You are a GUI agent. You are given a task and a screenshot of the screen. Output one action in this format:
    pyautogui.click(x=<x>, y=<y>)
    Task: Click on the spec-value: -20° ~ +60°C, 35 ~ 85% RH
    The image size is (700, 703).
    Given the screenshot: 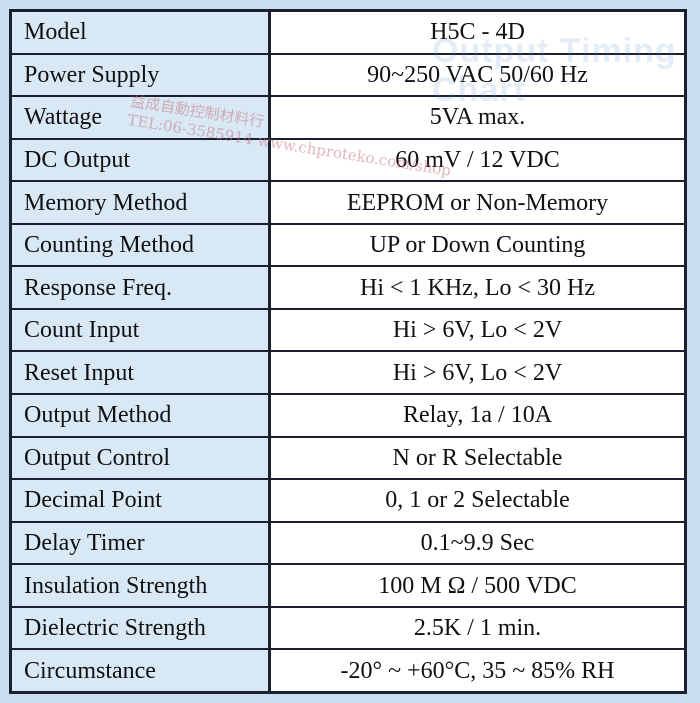 What is the action you would take?
    pyautogui.click(x=476, y=669)
    